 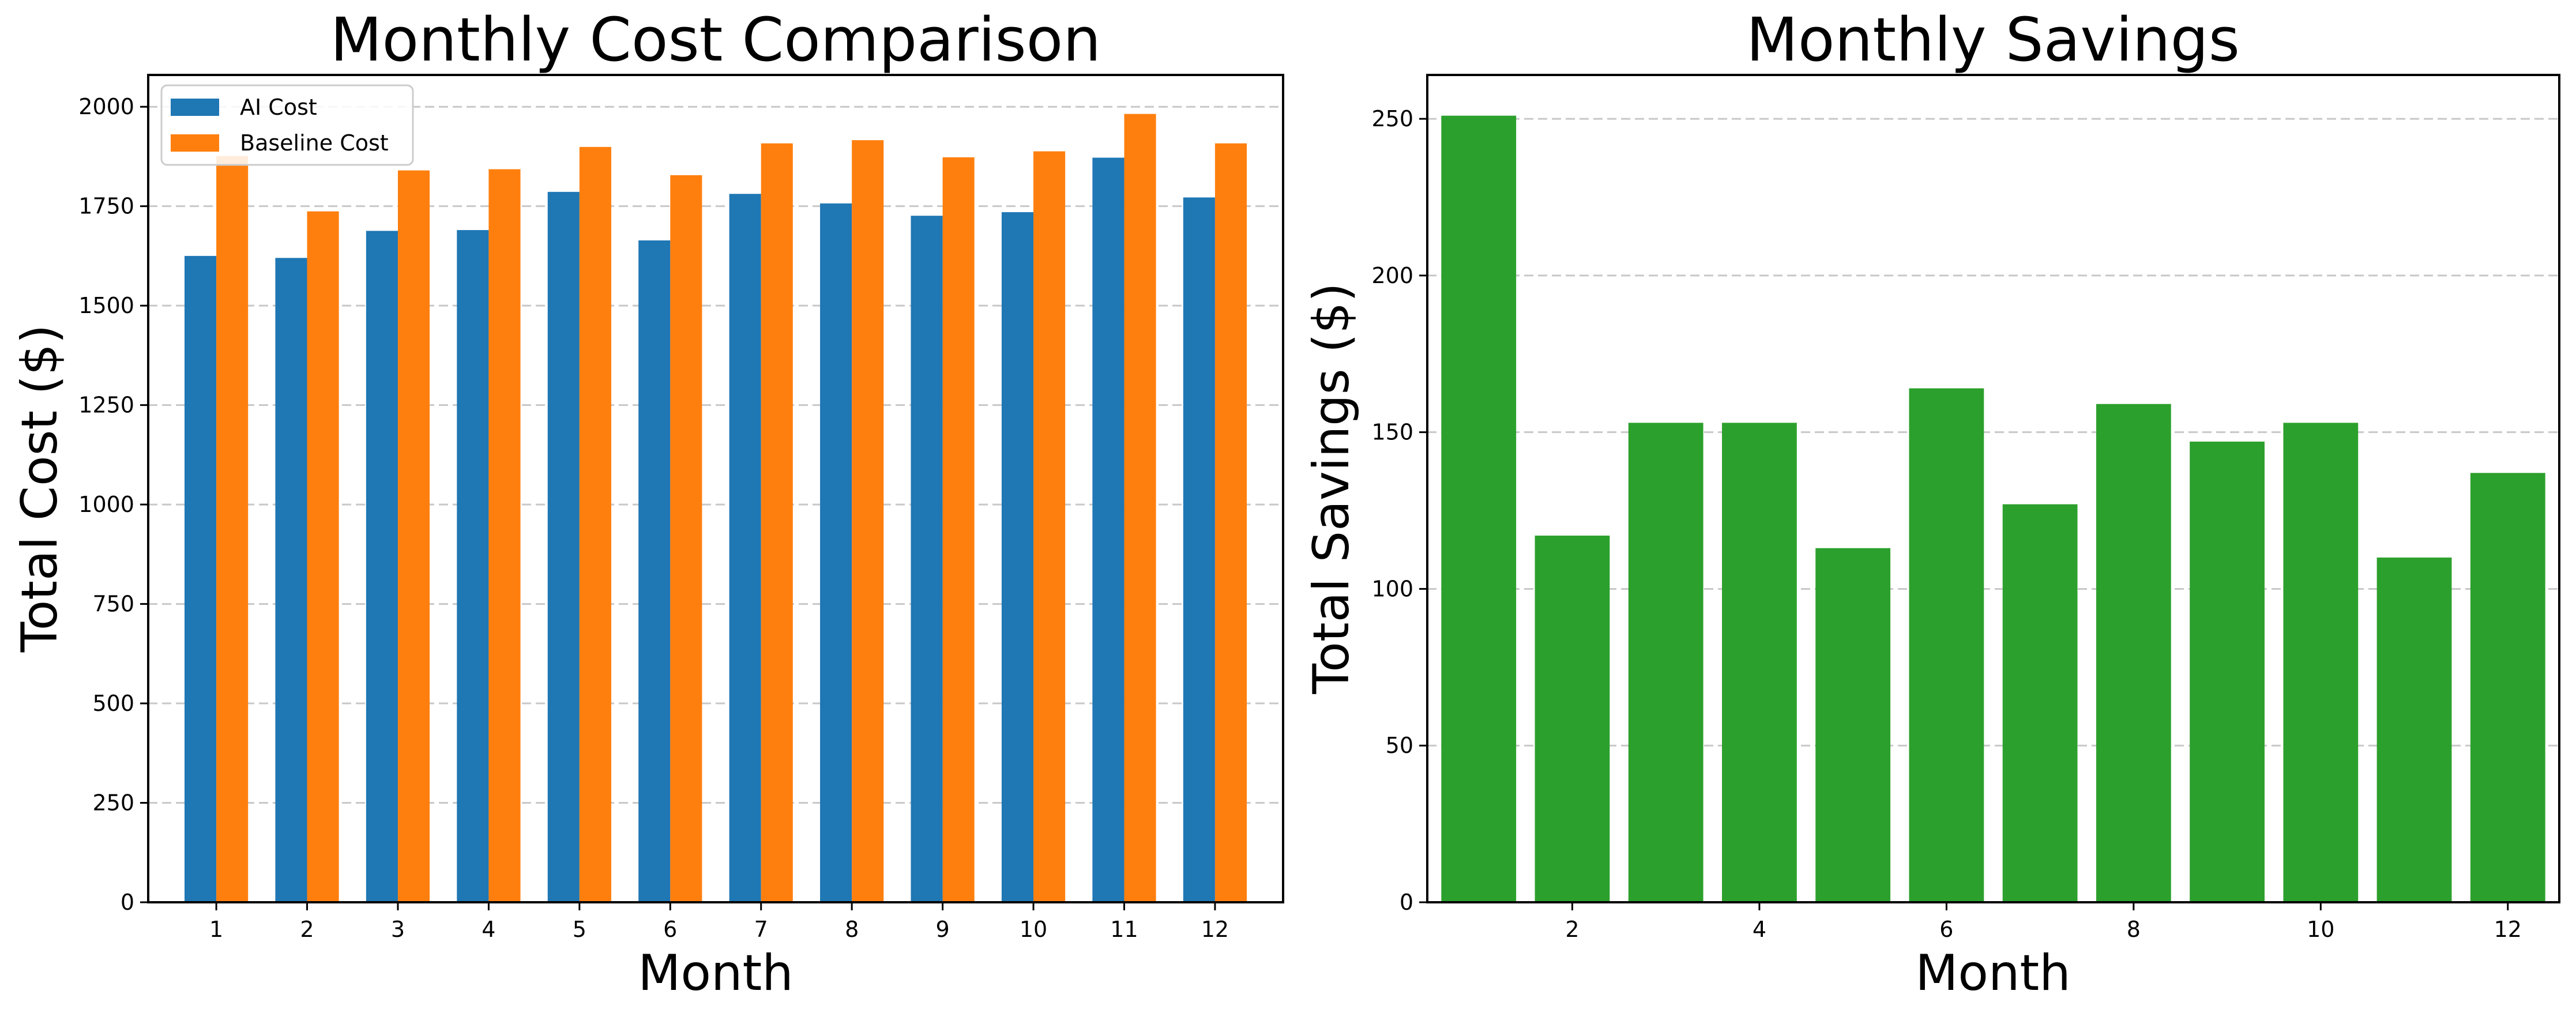 I want to click on y-tick-label: 100, so click(x=1392, y=589).